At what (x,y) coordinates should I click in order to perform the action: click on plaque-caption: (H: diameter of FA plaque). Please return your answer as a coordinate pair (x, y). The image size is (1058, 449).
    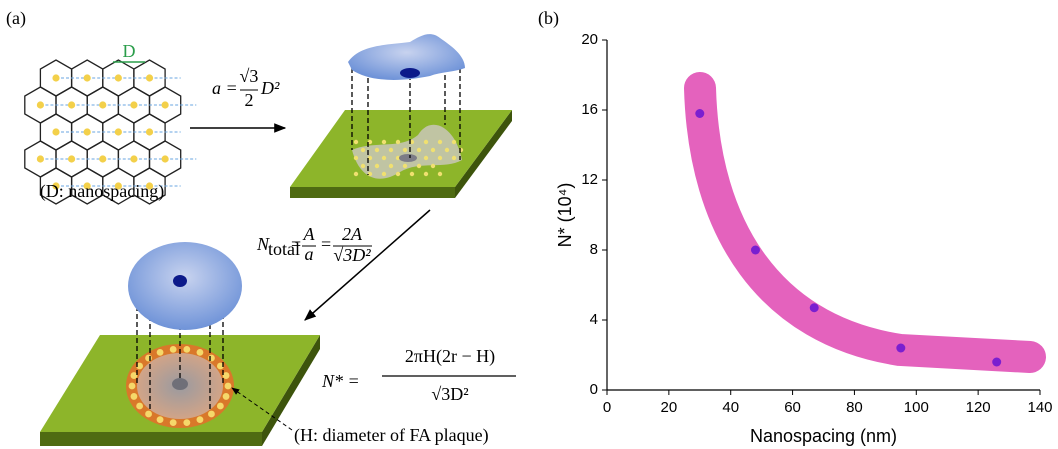
    Looking at the image, I should click on (391, 435).